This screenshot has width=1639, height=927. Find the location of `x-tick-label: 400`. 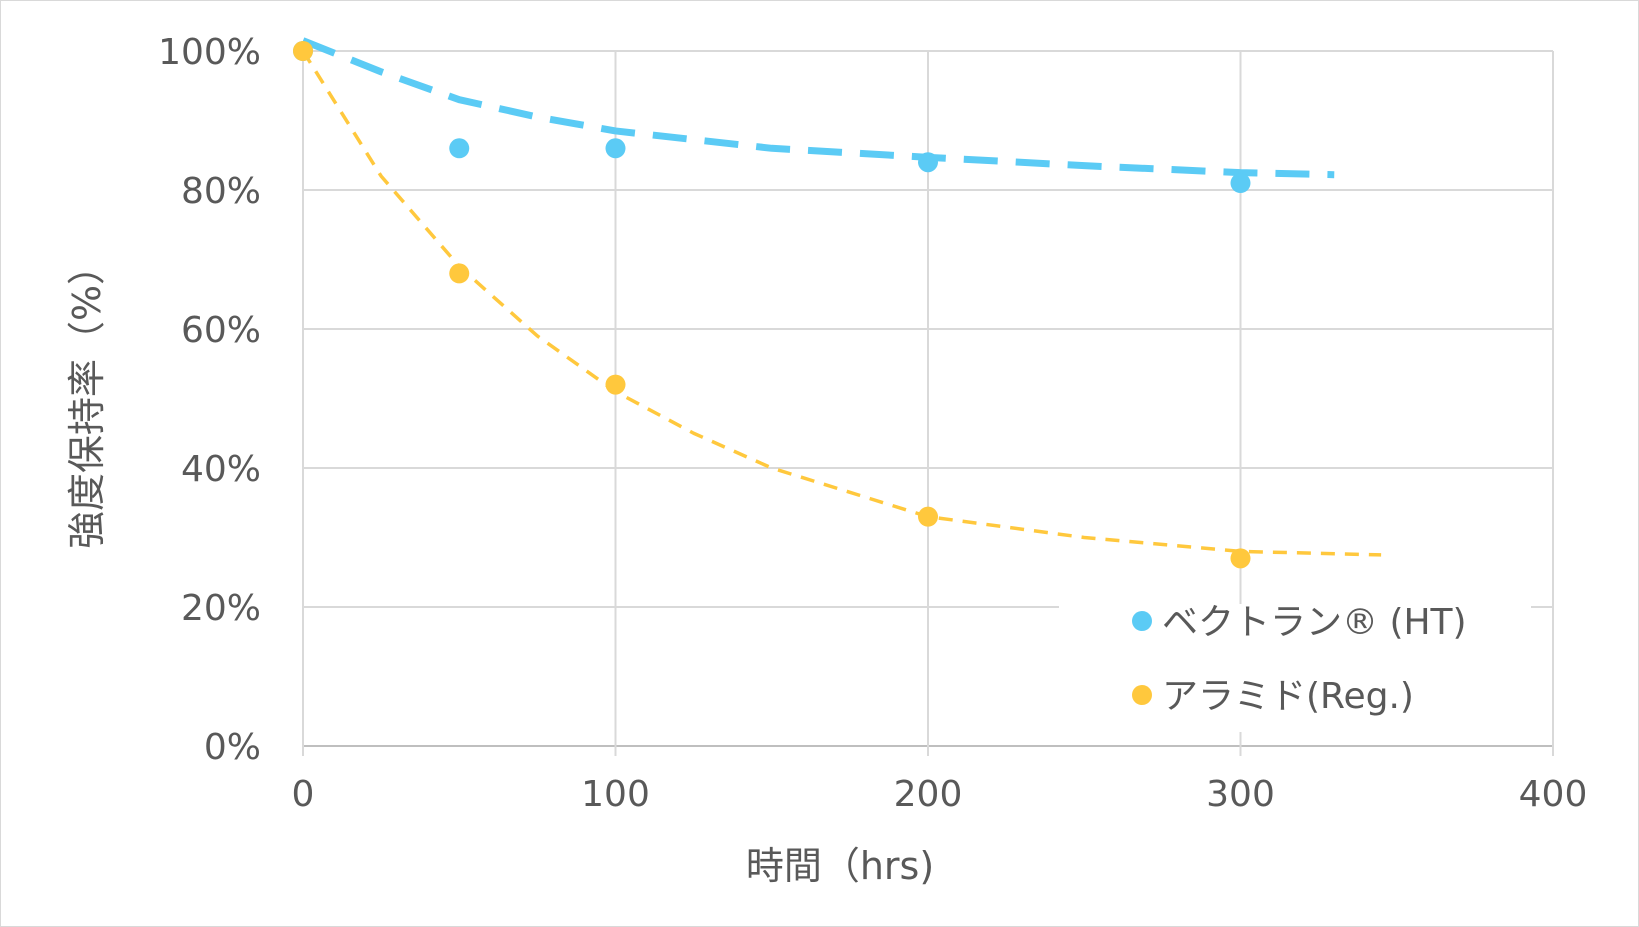

x-tick-label: 400 is located at coordinates (1553, 794).